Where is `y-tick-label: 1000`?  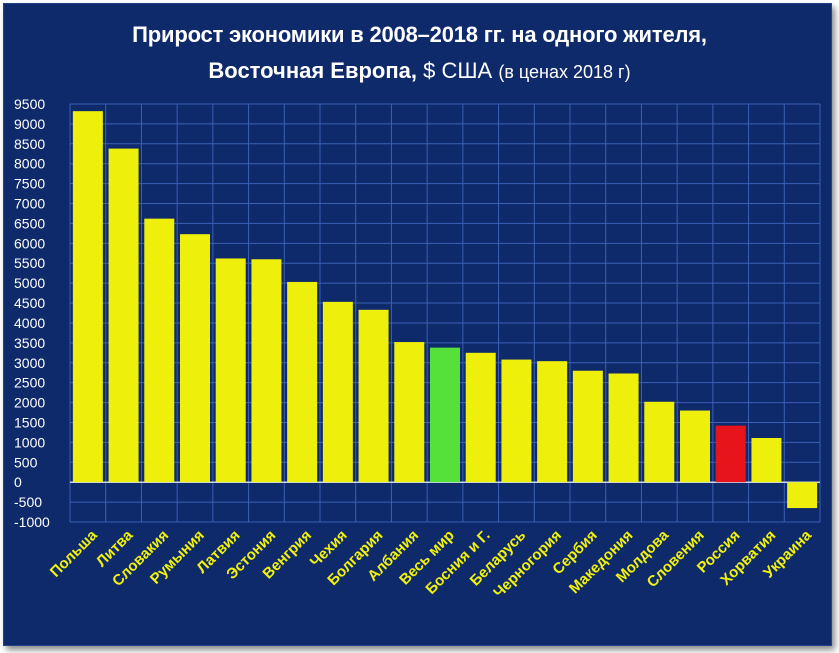 y-tick-label: 1000 is located at coordinates (29, 442).